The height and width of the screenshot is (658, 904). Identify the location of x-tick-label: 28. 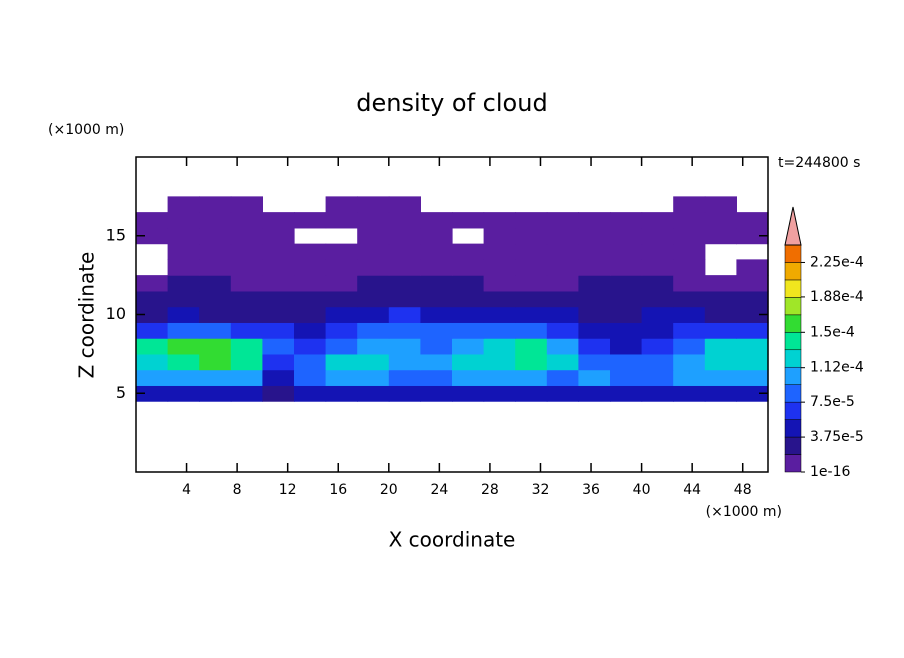
(490, 490).